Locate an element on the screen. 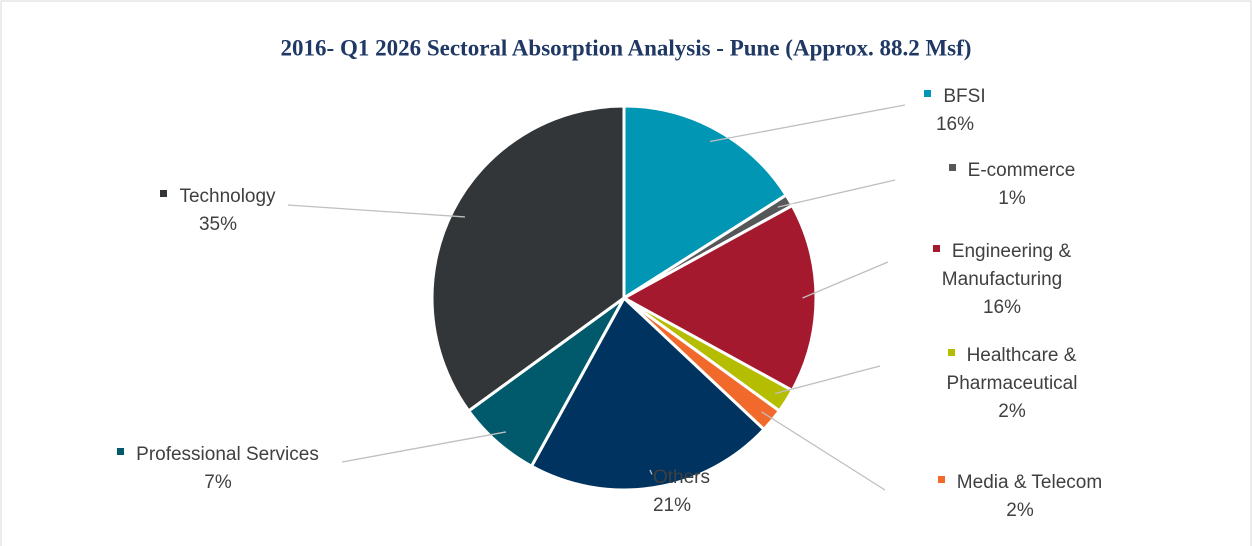  data-label-name: Technology is located at coordinates (218, 197).